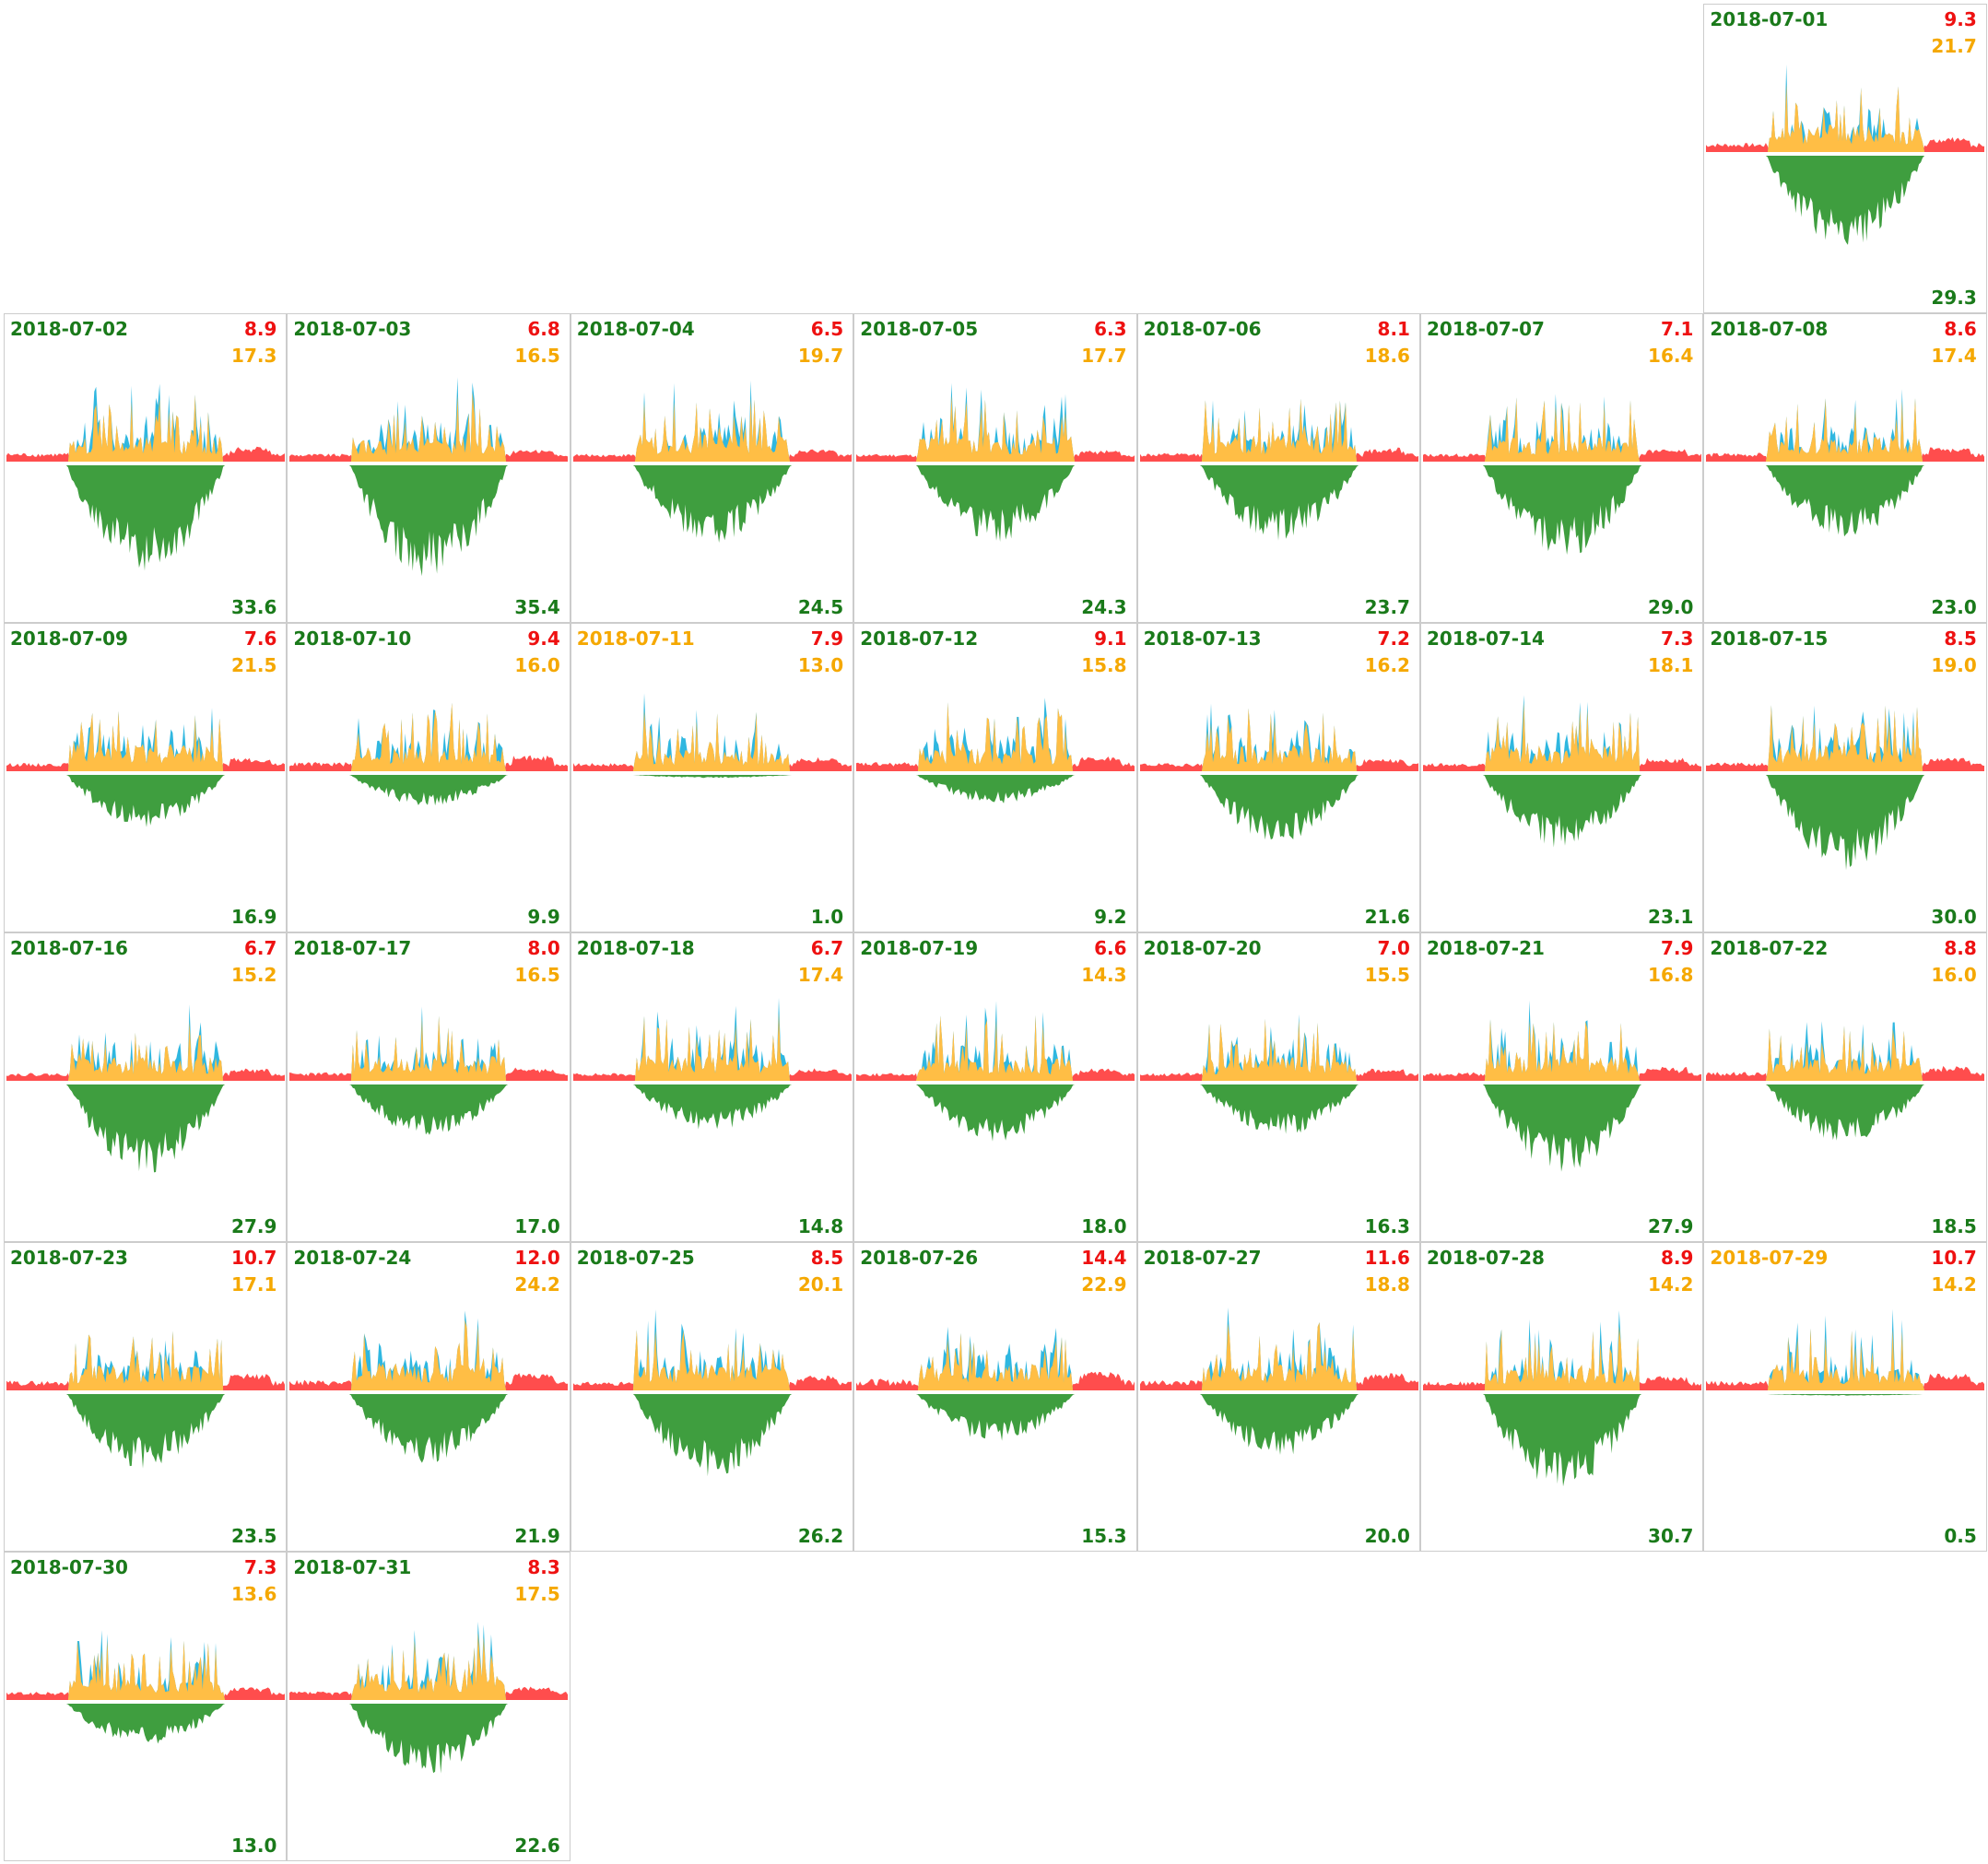 The width and height of the screenshot is (1988, 1864). Describe the element at coordinates (544, 917) in the screenshot. I see `pv-generation-value: 9.9` at that location.